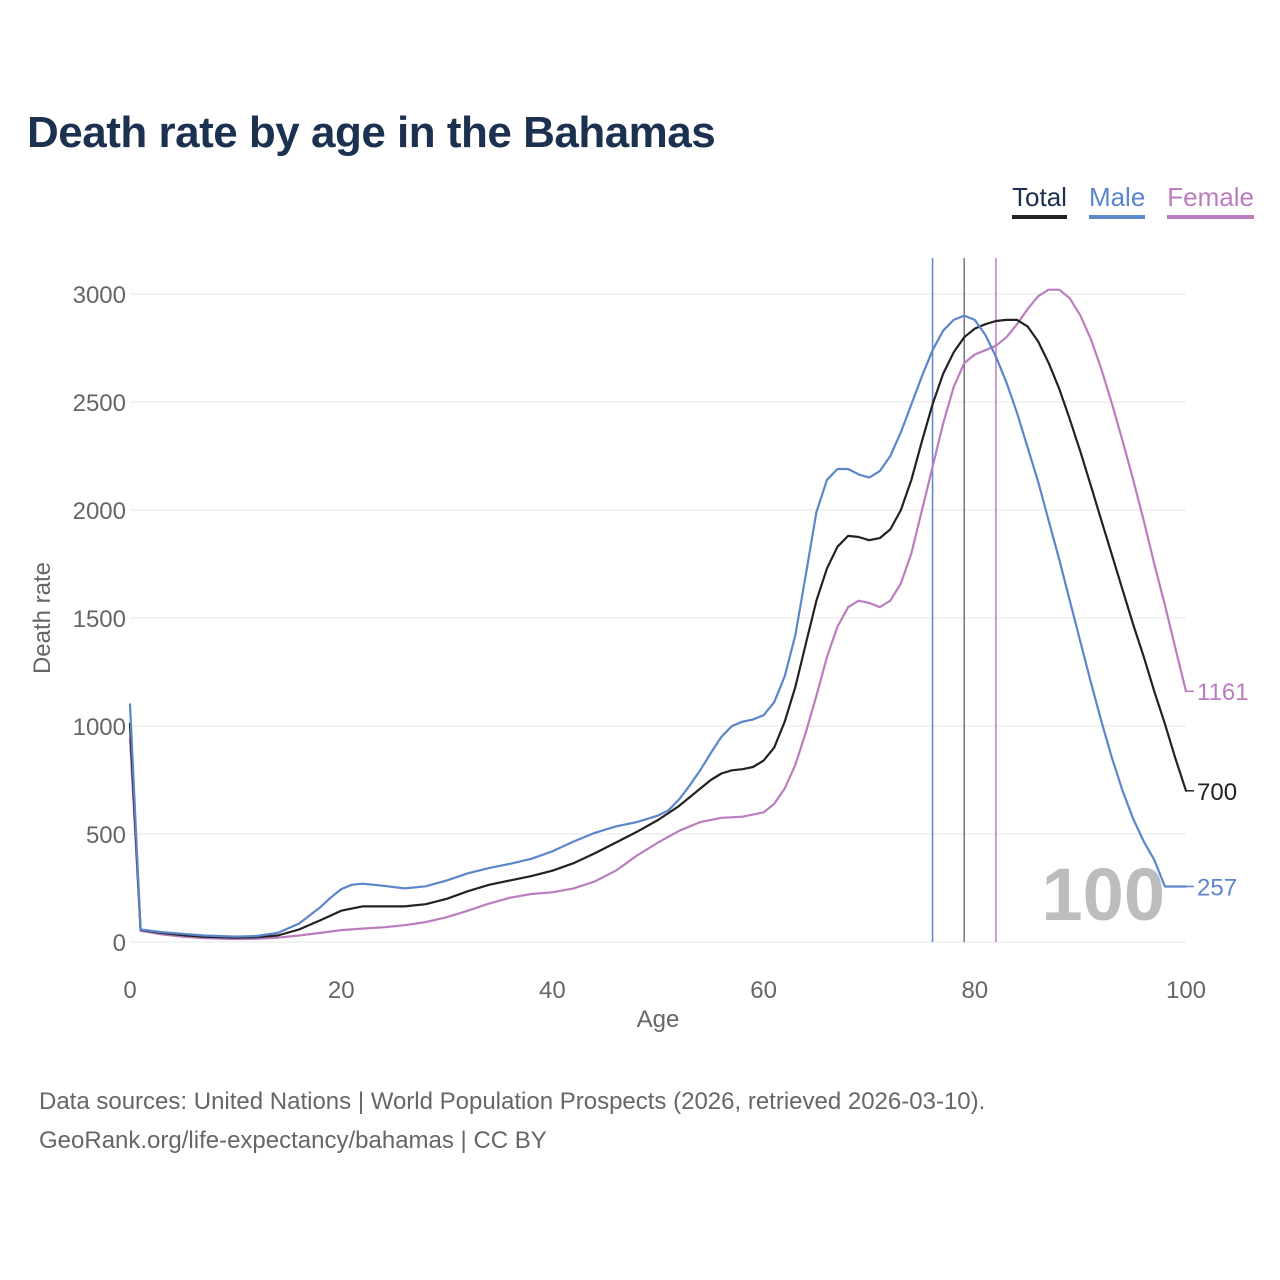 The height and width of the screenshot is (1280, 1280). I want to click on x-tick-label-80: 80, so click(974, 990).